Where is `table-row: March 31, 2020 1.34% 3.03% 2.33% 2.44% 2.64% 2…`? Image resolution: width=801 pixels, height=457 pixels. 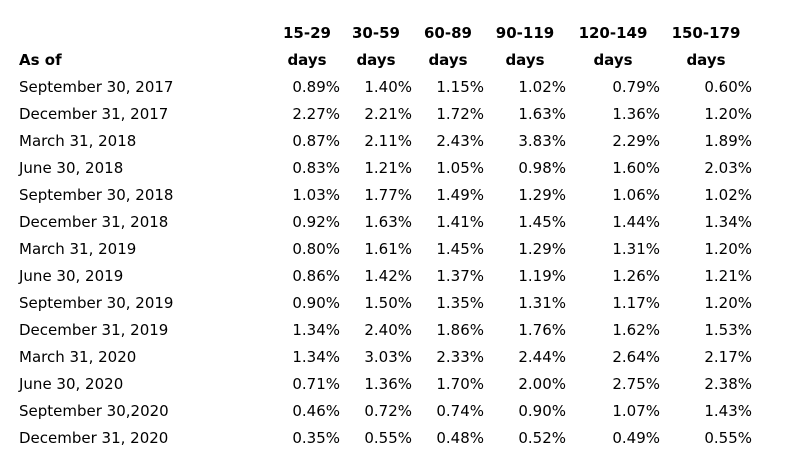
table-row: March 31, 2020 1.34% 3.03% 2.33% 2.44% 2.64% 2… is located at coordinates (383, 357).